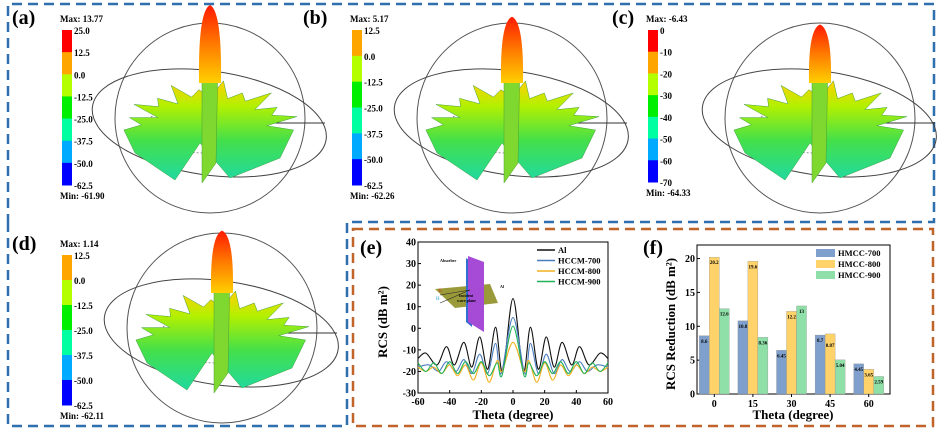 Image resolution: width=941 pixels, height=430 pixels. What do you see at coordinates (576, 402) in the screenshot?
I see `x-tick-label: 40` at bounding box center [576, 402].